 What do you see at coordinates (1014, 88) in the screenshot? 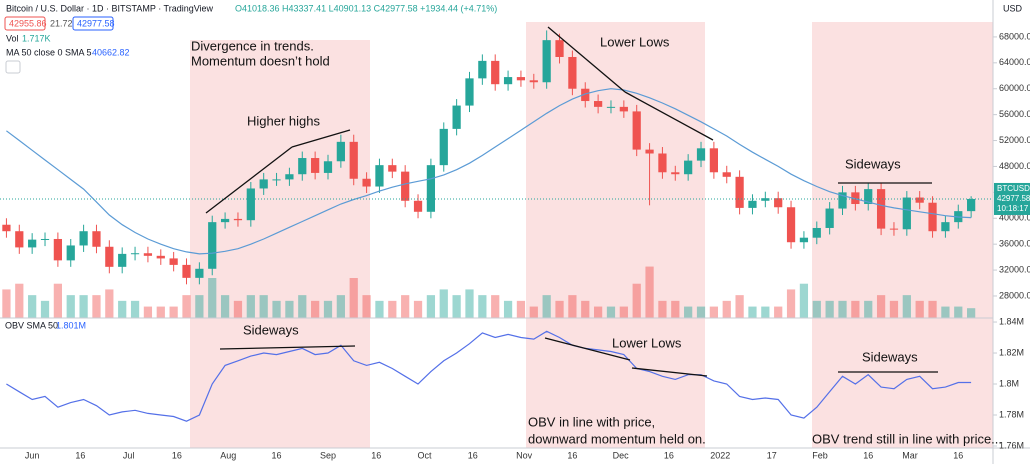
I see `y-tick-label: 60000.00` at bounding box center [1014, 88].